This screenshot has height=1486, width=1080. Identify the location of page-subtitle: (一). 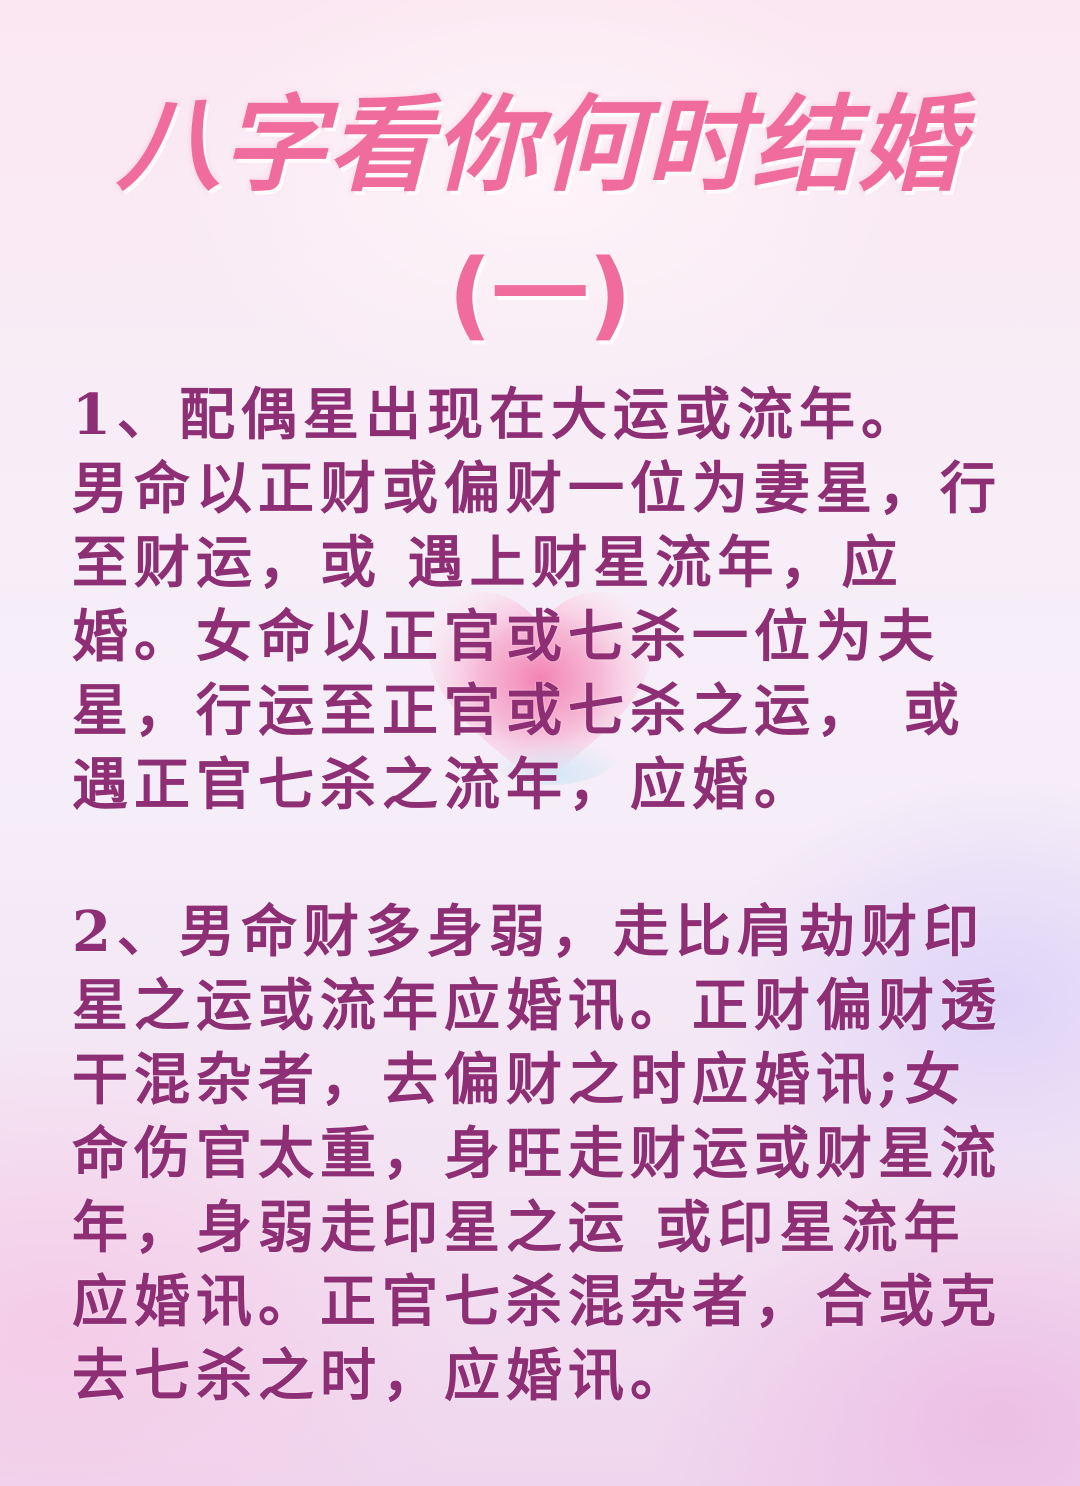
(540, 295).